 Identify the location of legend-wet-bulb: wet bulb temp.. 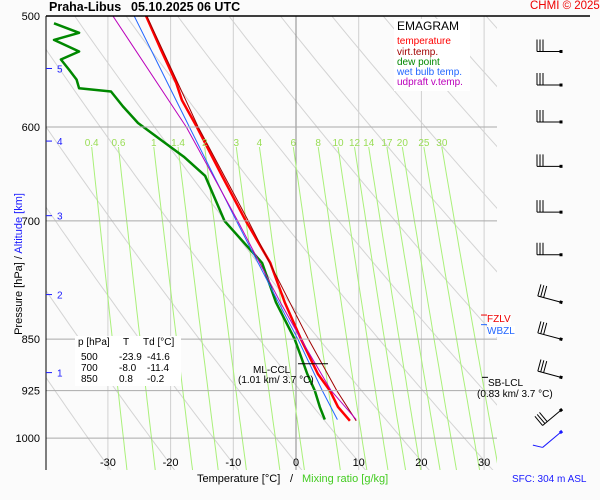
(430, 72).